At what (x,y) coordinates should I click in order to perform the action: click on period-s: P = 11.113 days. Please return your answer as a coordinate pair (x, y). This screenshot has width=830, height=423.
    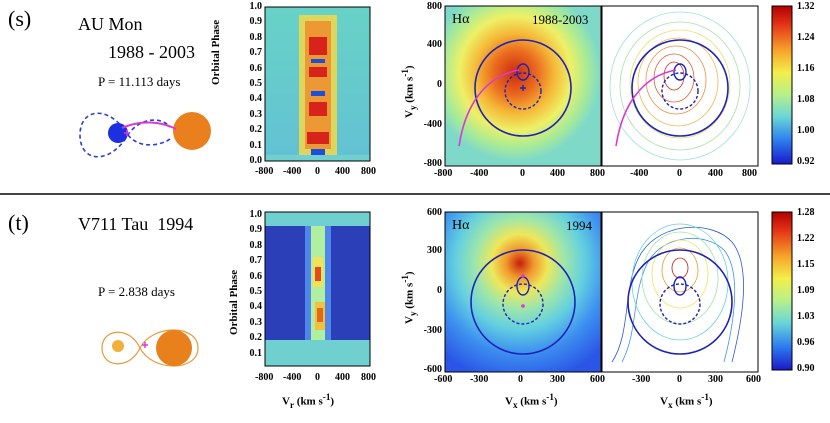
    Looking at the image, I should click on (139, 81).